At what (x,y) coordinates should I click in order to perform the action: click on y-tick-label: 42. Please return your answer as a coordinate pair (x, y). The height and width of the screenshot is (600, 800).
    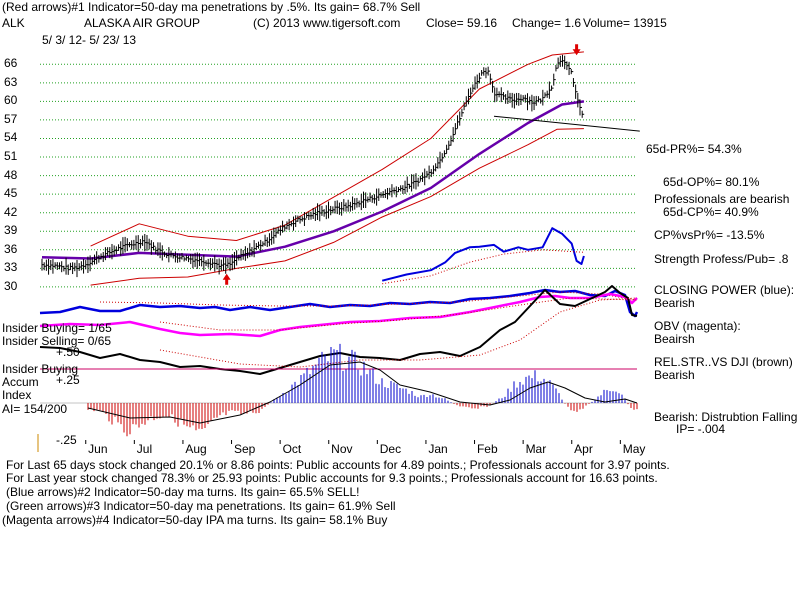
    Looking at the image, I should click on (11, 211).